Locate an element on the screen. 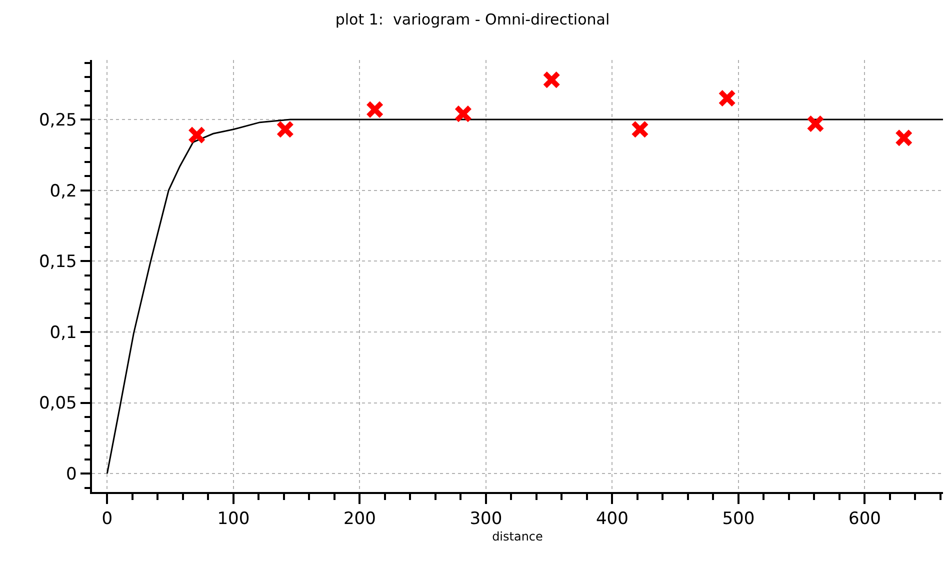 The width and height of the screenshot is (945, 565). x-tick-label: 400 is located at coordinates (612, 519).